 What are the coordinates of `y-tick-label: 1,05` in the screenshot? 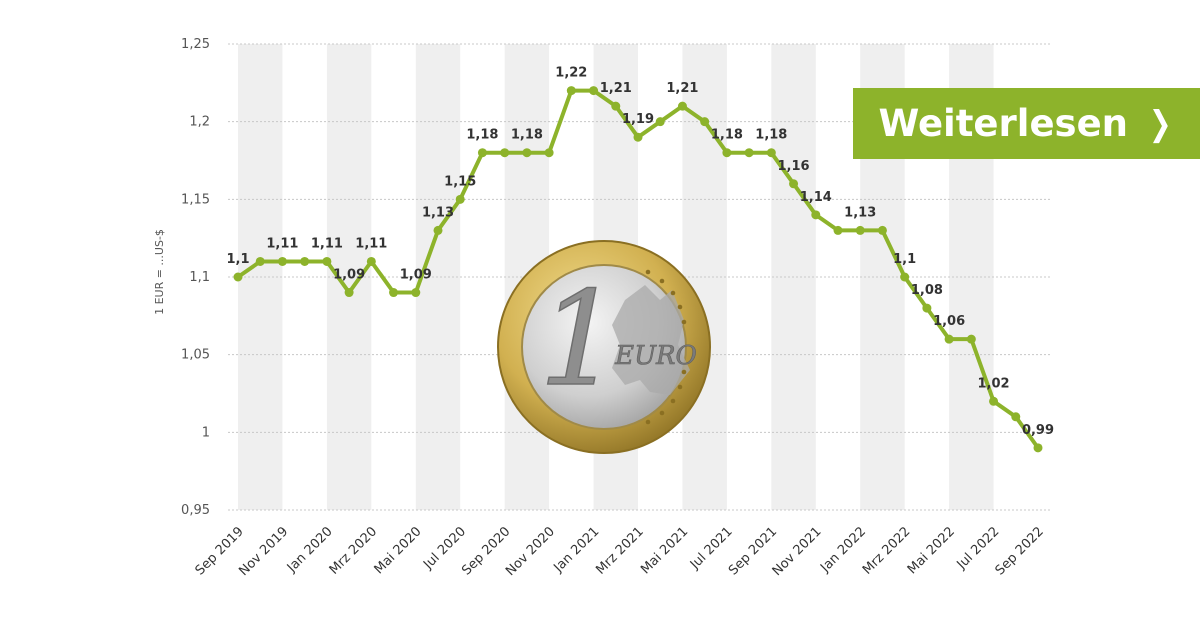 It's located at (195, 355).